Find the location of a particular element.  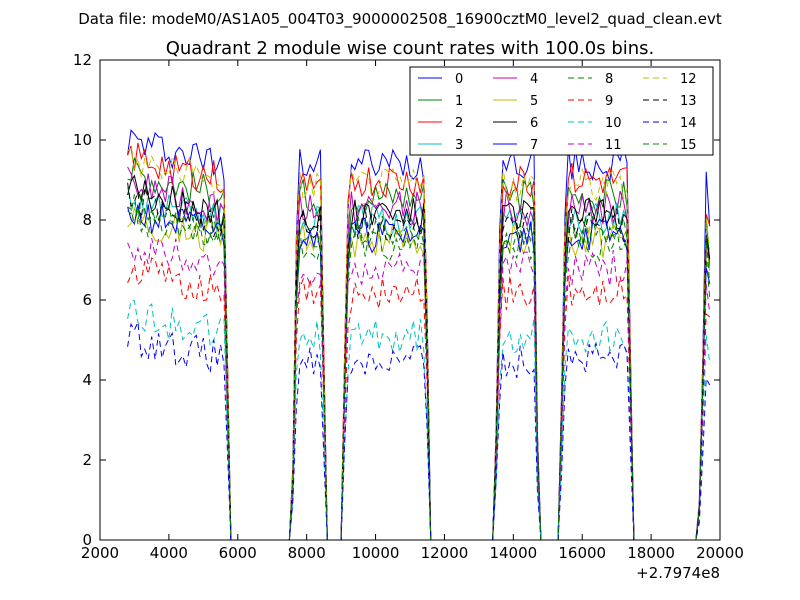

legend-label-3: 3 is located at coordinates (459, 145).